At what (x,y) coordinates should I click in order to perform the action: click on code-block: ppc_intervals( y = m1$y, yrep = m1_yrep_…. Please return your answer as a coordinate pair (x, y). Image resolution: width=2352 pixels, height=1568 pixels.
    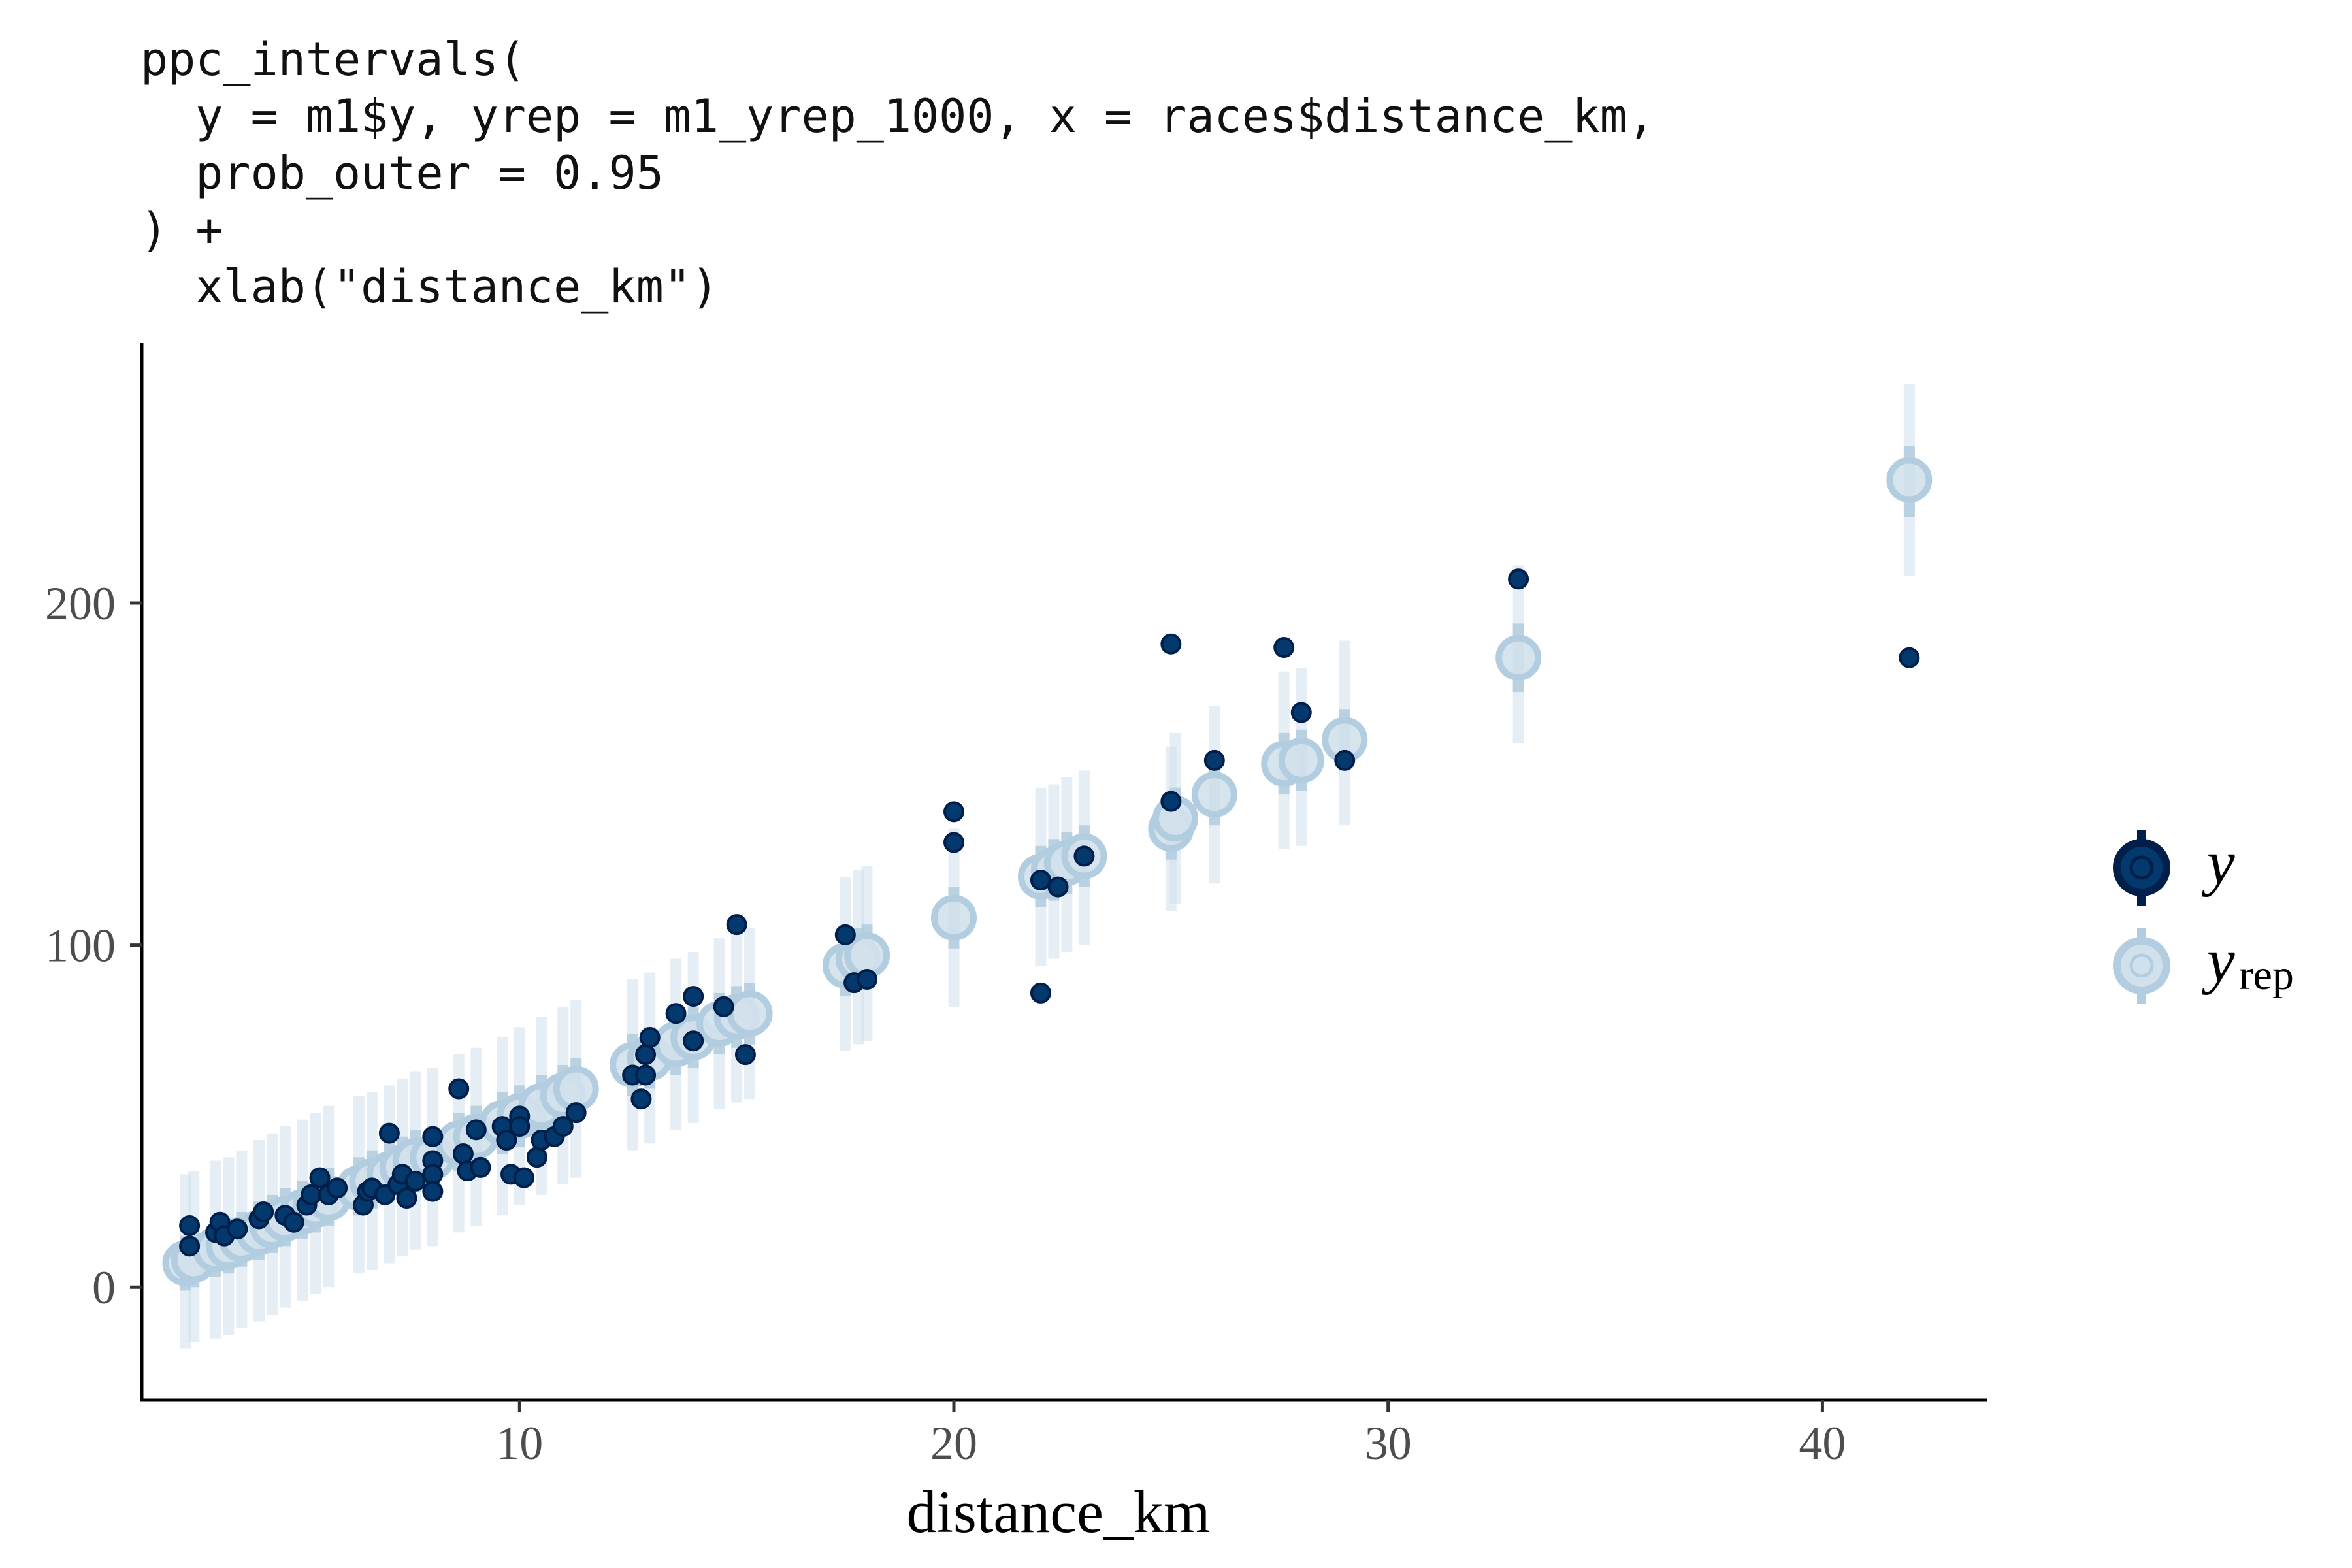
    Looking at the image, I should click on (897, 173).